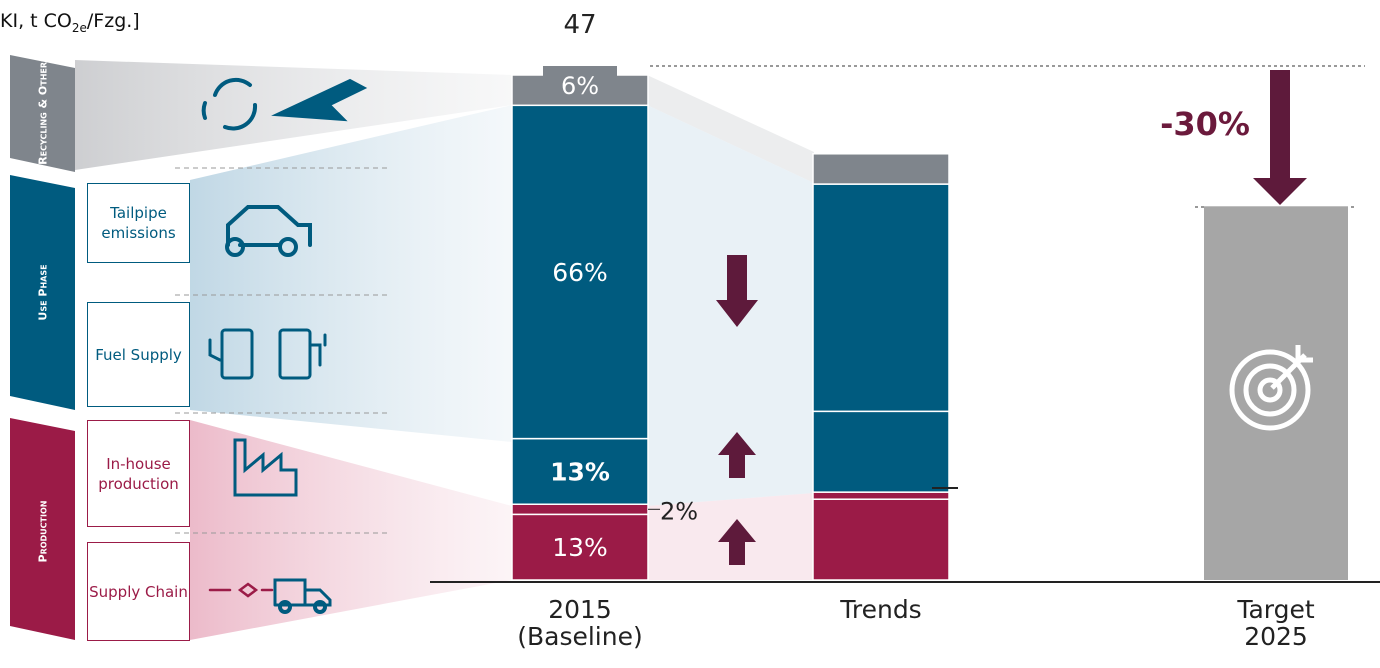 The image size is (1380, 668). Describe the element at coordinates (43, 531) in the screenshot. I see `group-label: Production` at that location.